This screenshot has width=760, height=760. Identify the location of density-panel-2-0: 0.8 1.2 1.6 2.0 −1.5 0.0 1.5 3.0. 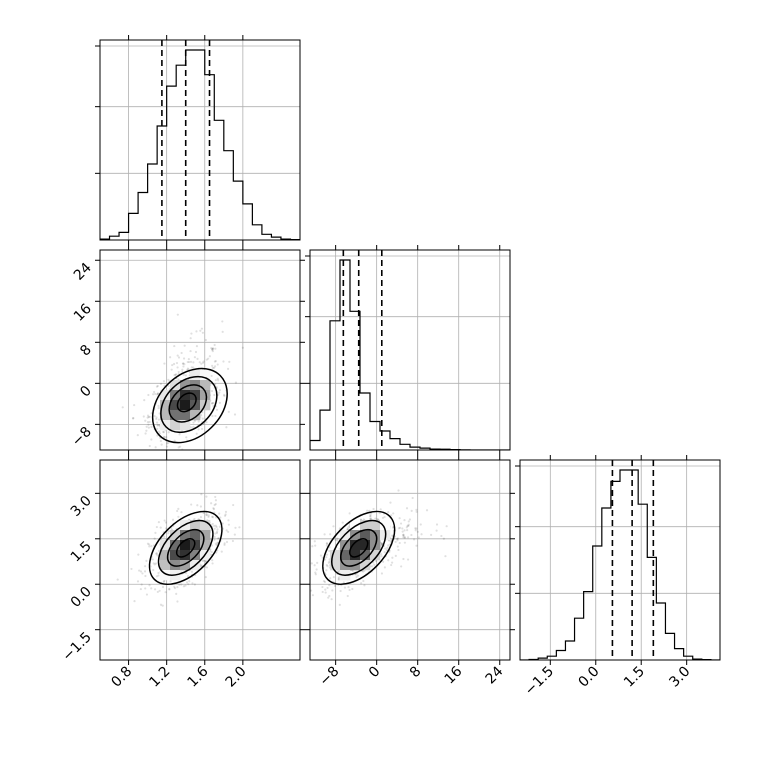
(182, 573).